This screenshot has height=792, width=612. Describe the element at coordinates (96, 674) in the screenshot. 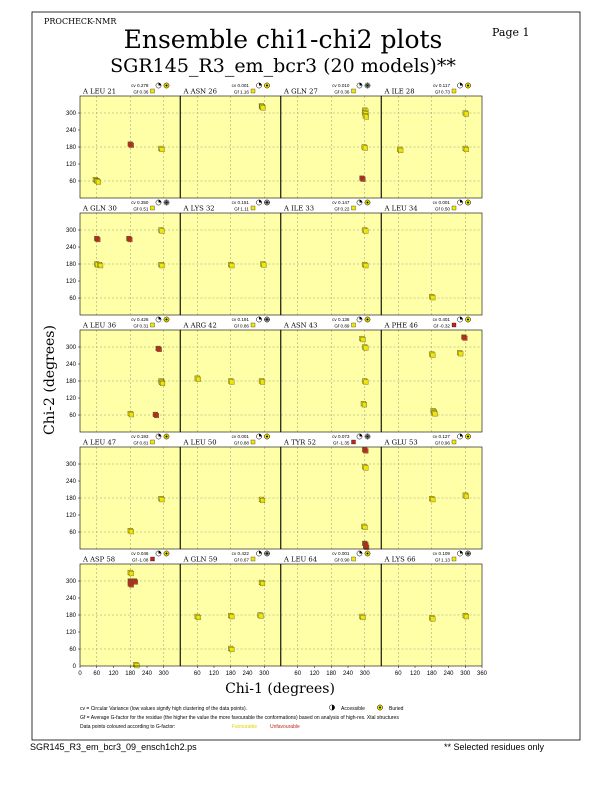

I see `x-tick-label: 60` at that location.